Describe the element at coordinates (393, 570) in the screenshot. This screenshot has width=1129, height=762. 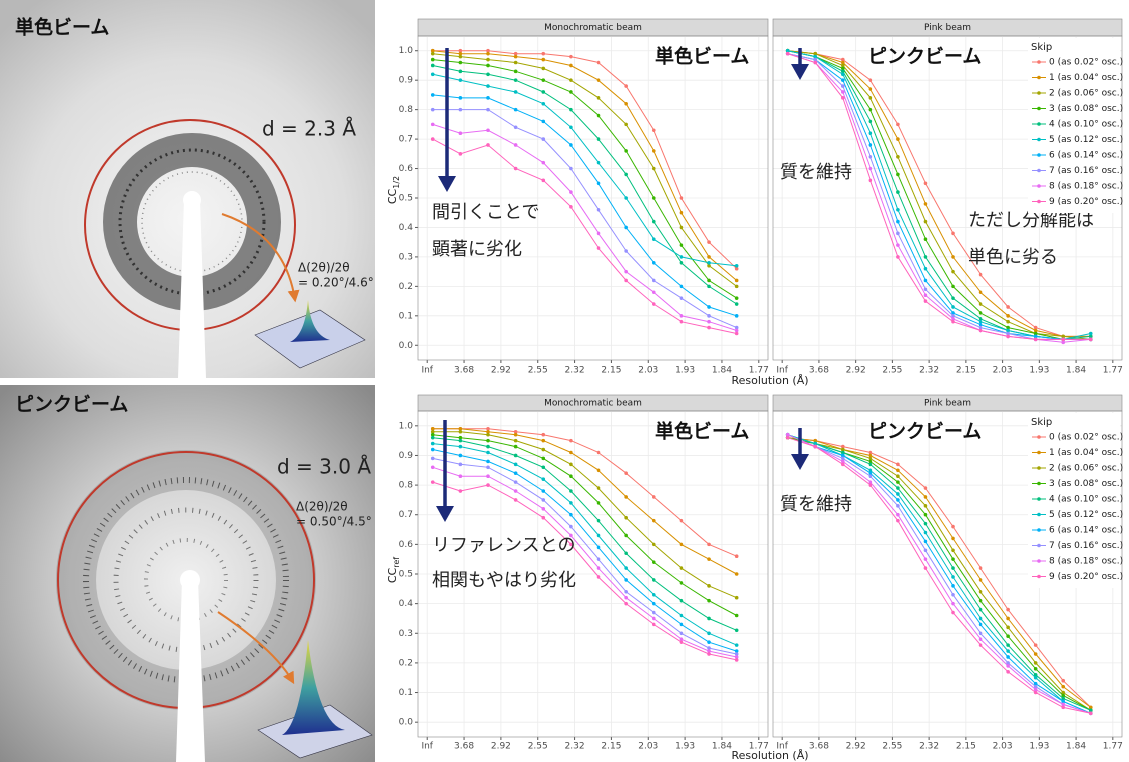
I see `y-axis-label: CCref` at that location.